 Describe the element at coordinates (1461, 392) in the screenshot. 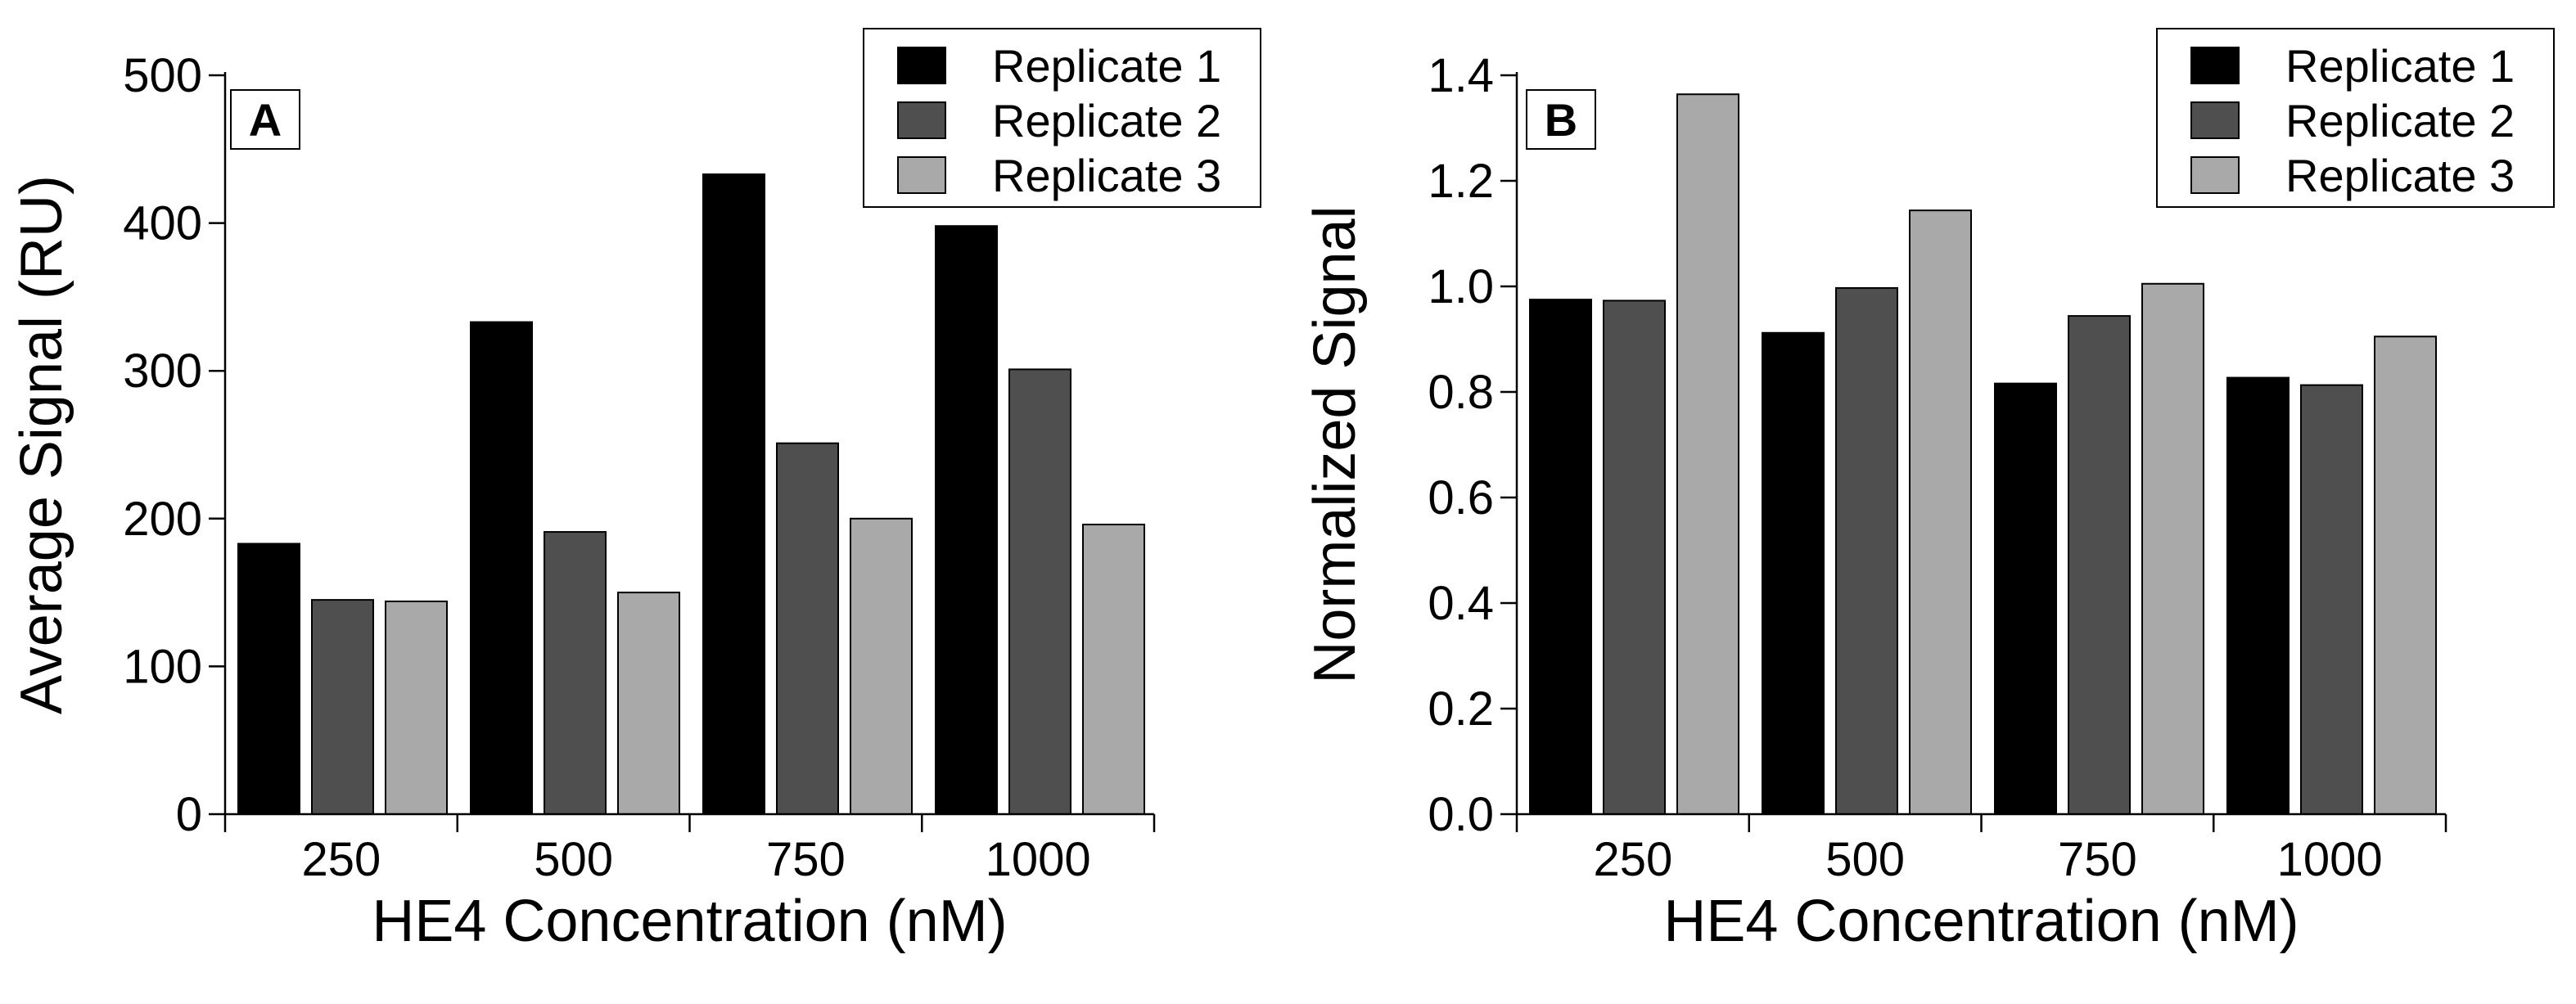

I see `y-tick-label: 0.8` at that location.